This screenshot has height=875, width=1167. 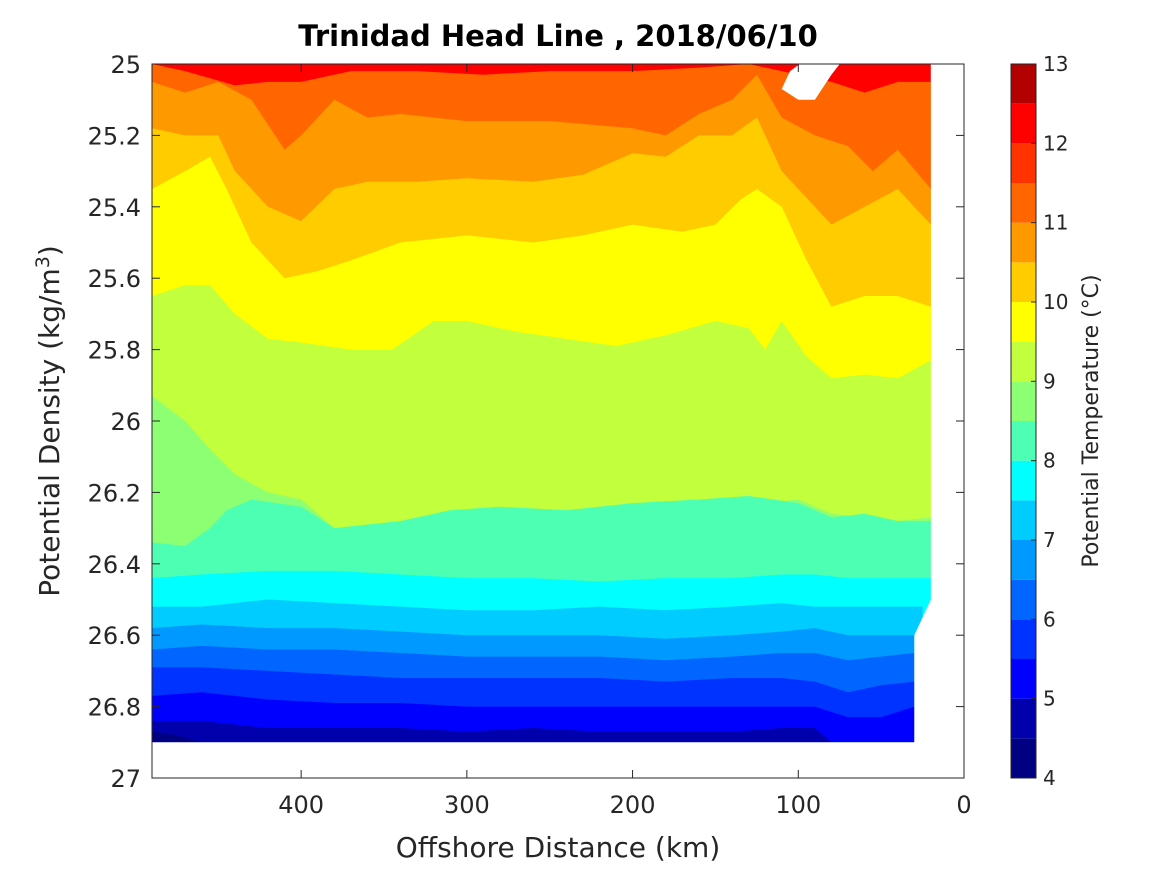 I want to click on y-tick-label: 25.8, so click(x=114, y=351).